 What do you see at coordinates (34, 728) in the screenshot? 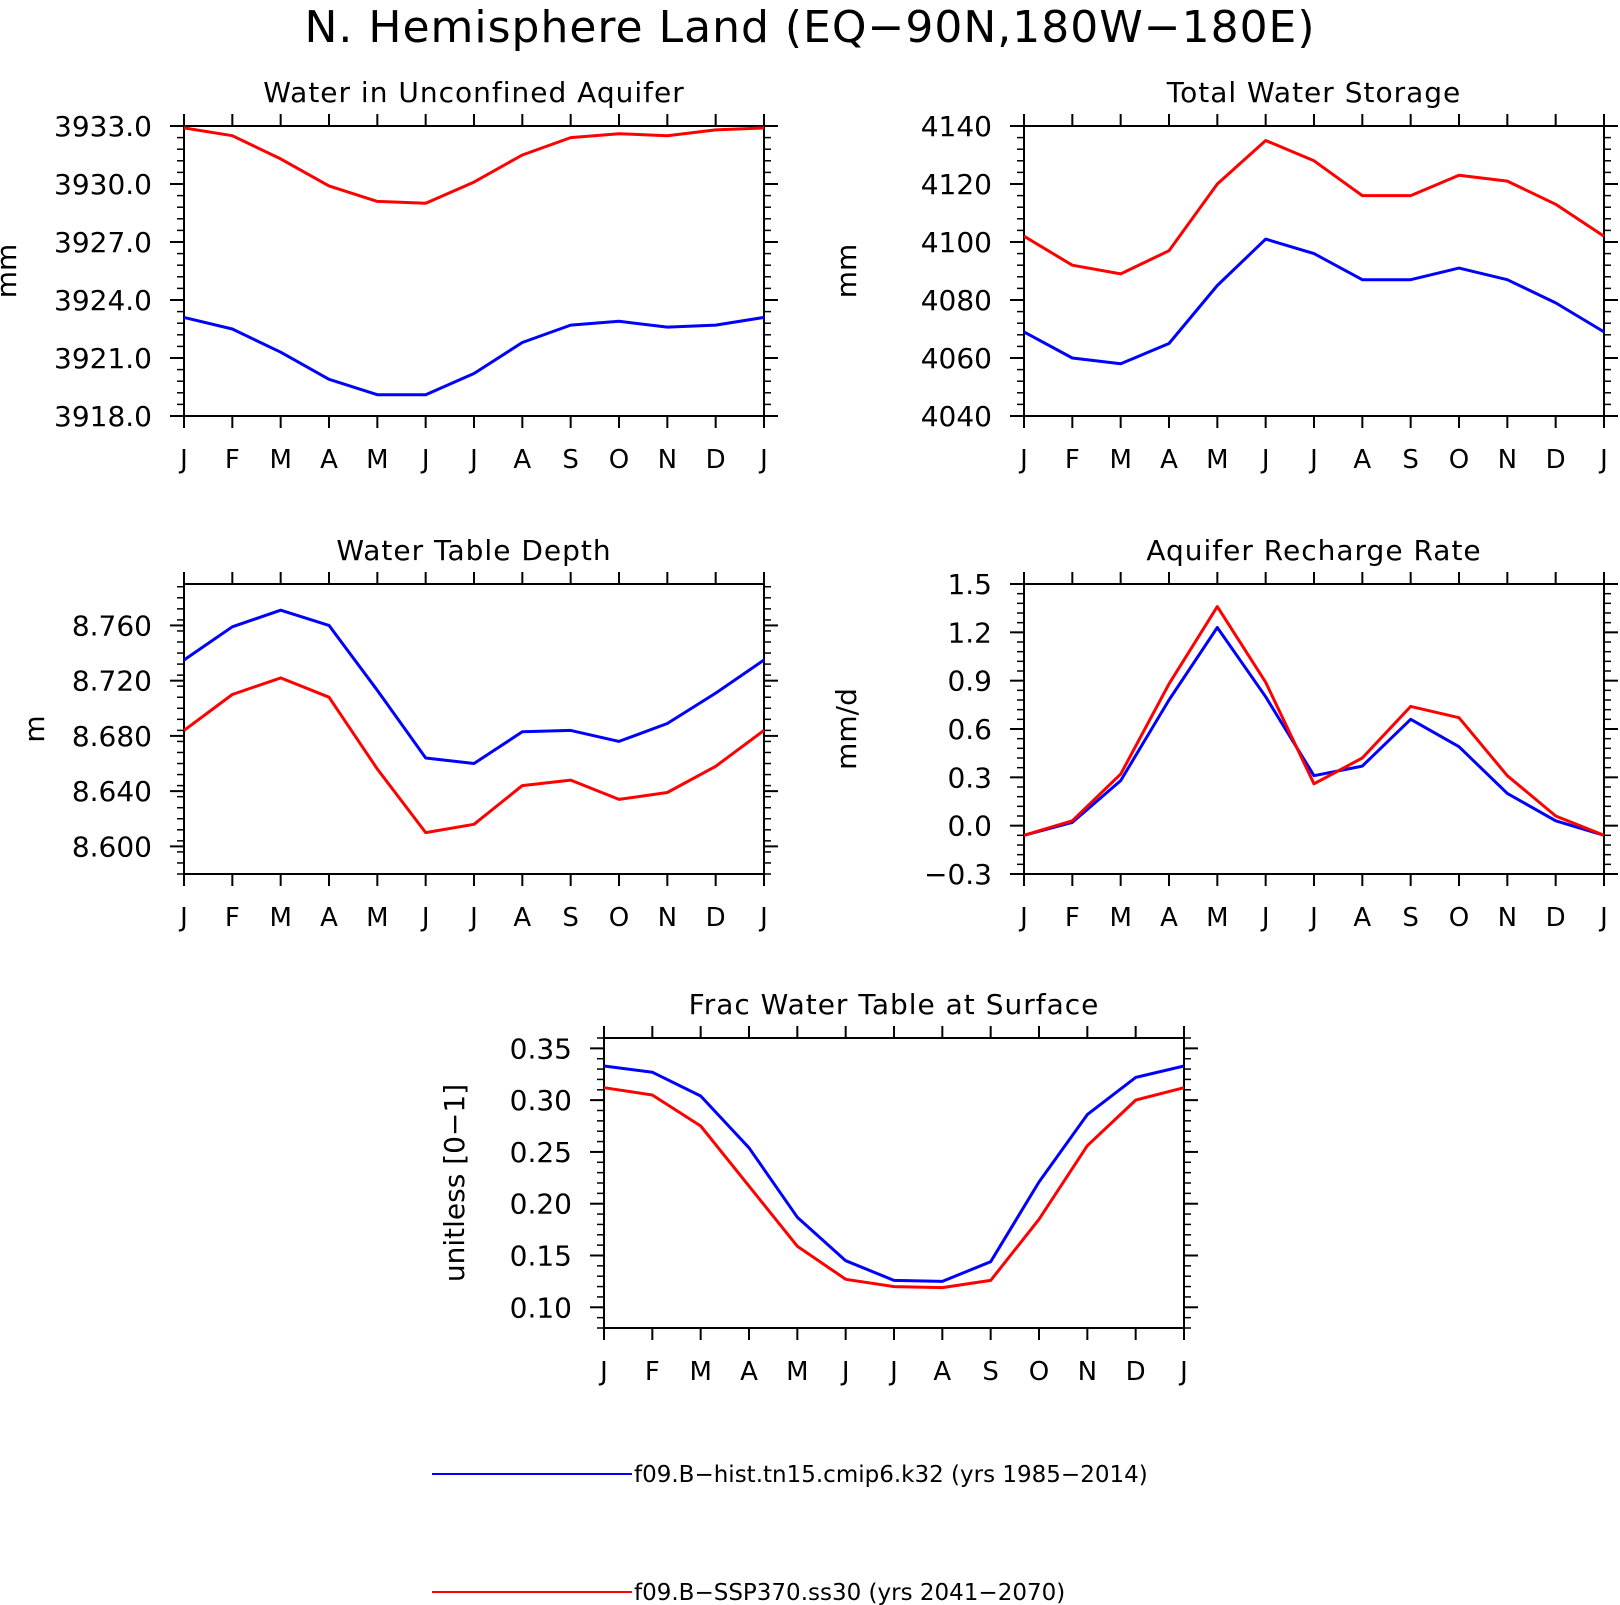
I see `y-axis-label: m` at bounding box center [34, 728].